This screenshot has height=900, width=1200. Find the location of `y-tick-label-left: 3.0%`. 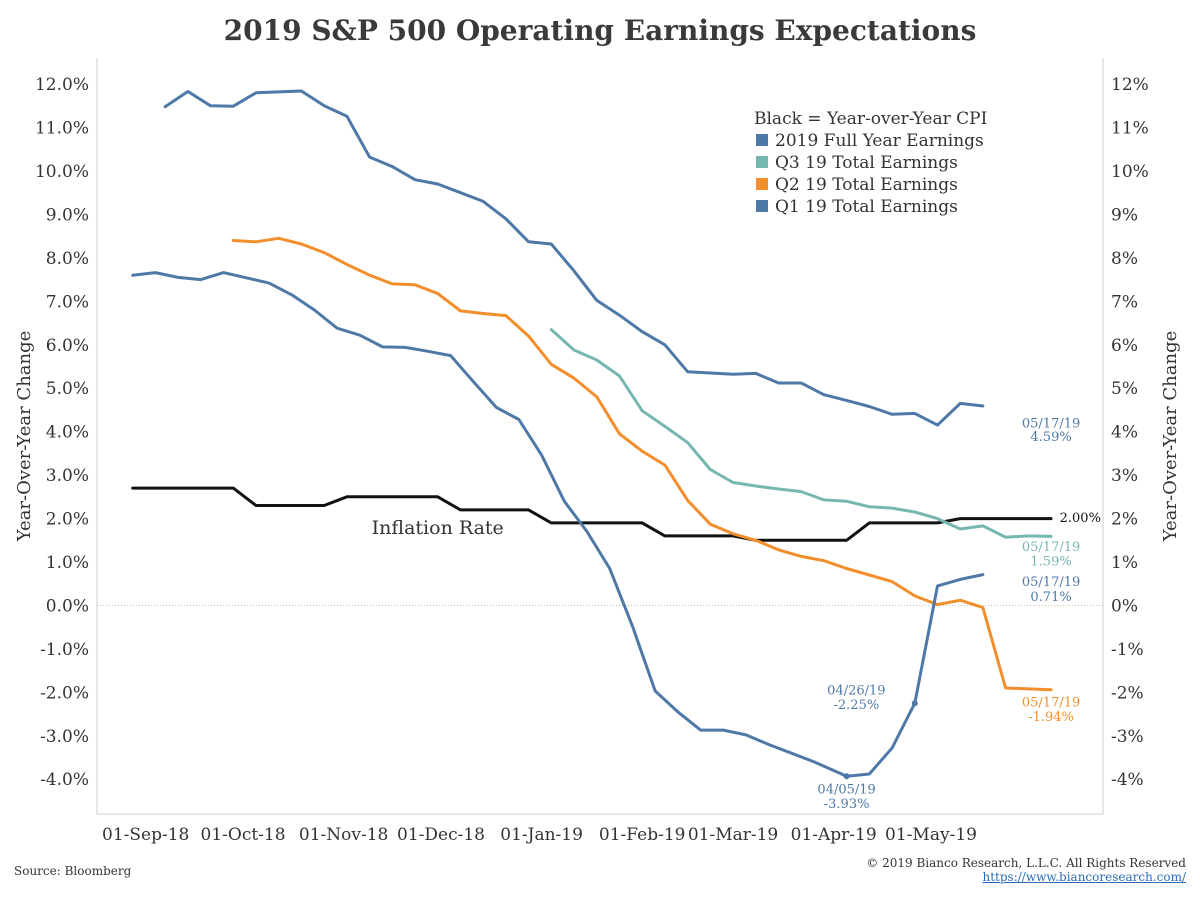

y-tick-label-left: 3.0% is located at coordinates (67, 476).